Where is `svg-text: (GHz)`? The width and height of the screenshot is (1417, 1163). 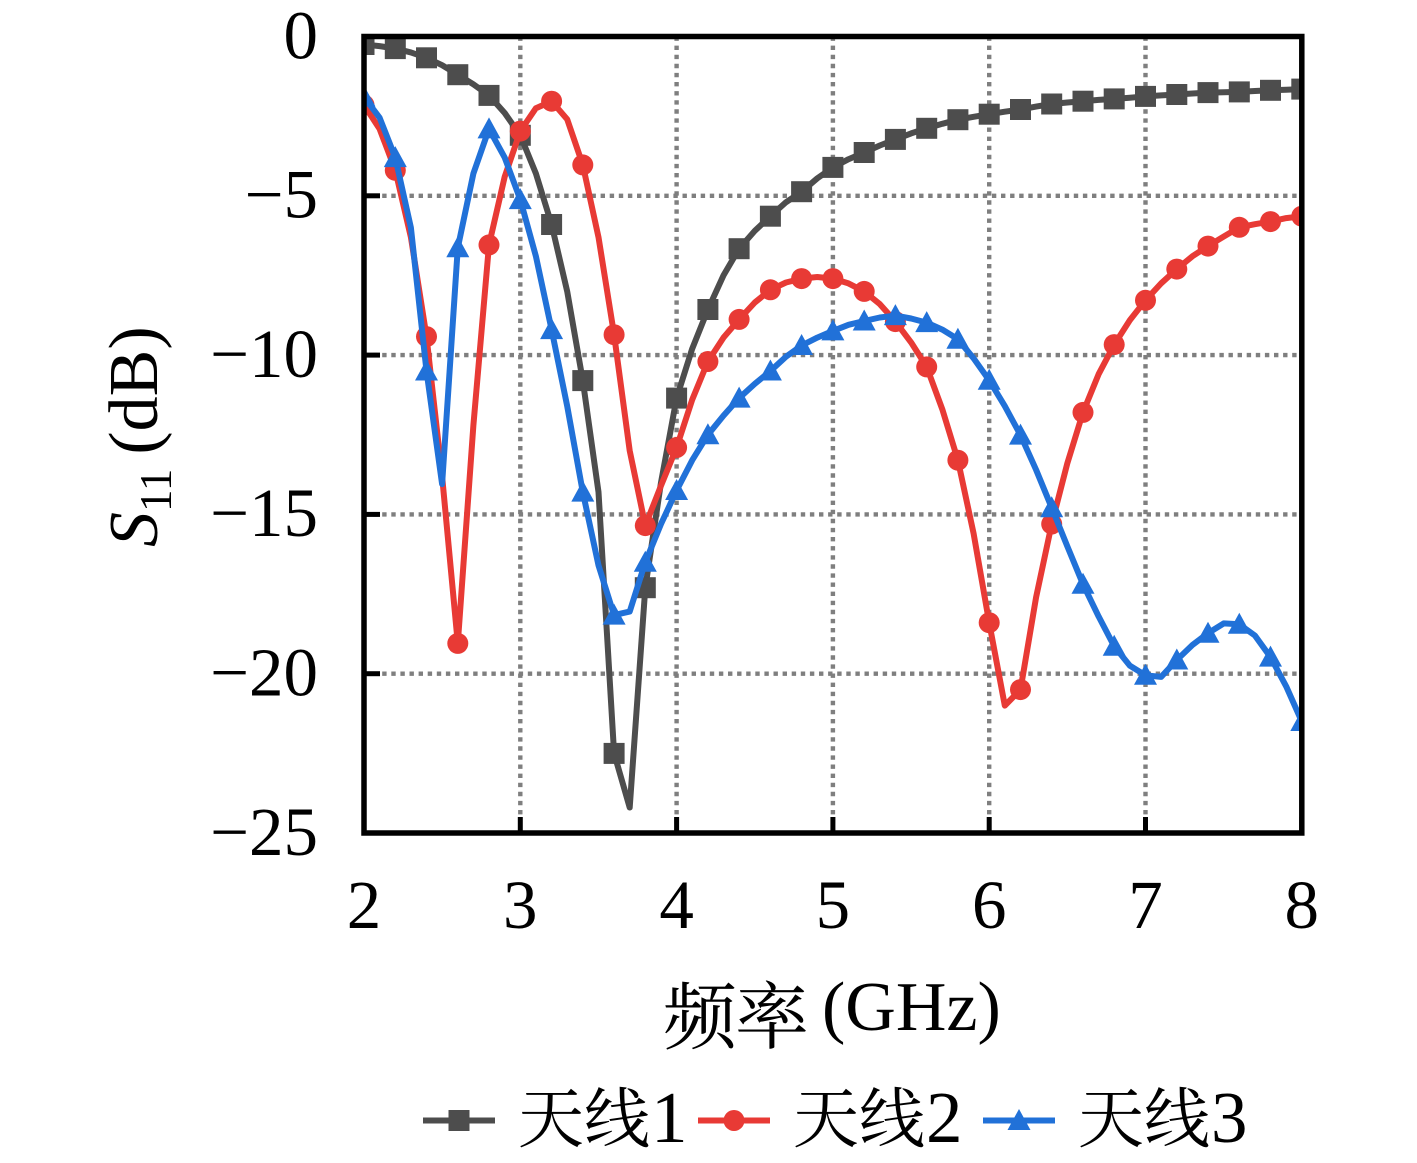 svg-text: (GHz) is located at coordinates (911, 1007).